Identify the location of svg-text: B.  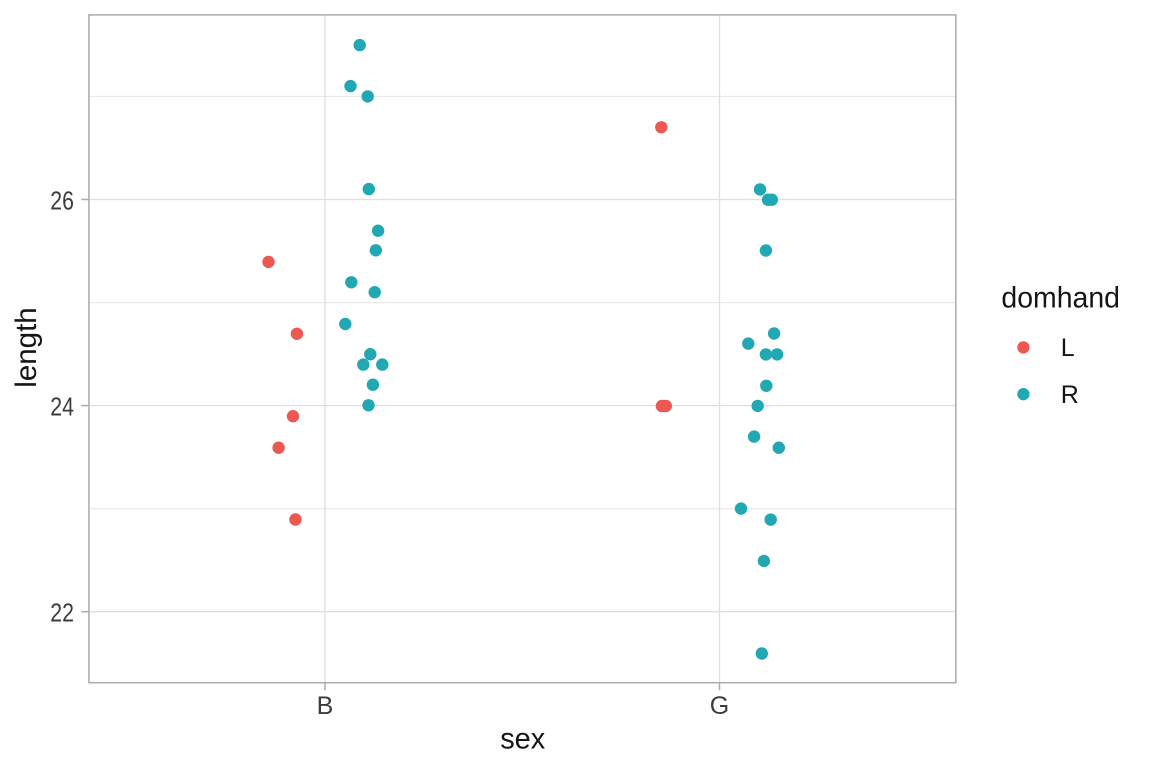
(325, 706).